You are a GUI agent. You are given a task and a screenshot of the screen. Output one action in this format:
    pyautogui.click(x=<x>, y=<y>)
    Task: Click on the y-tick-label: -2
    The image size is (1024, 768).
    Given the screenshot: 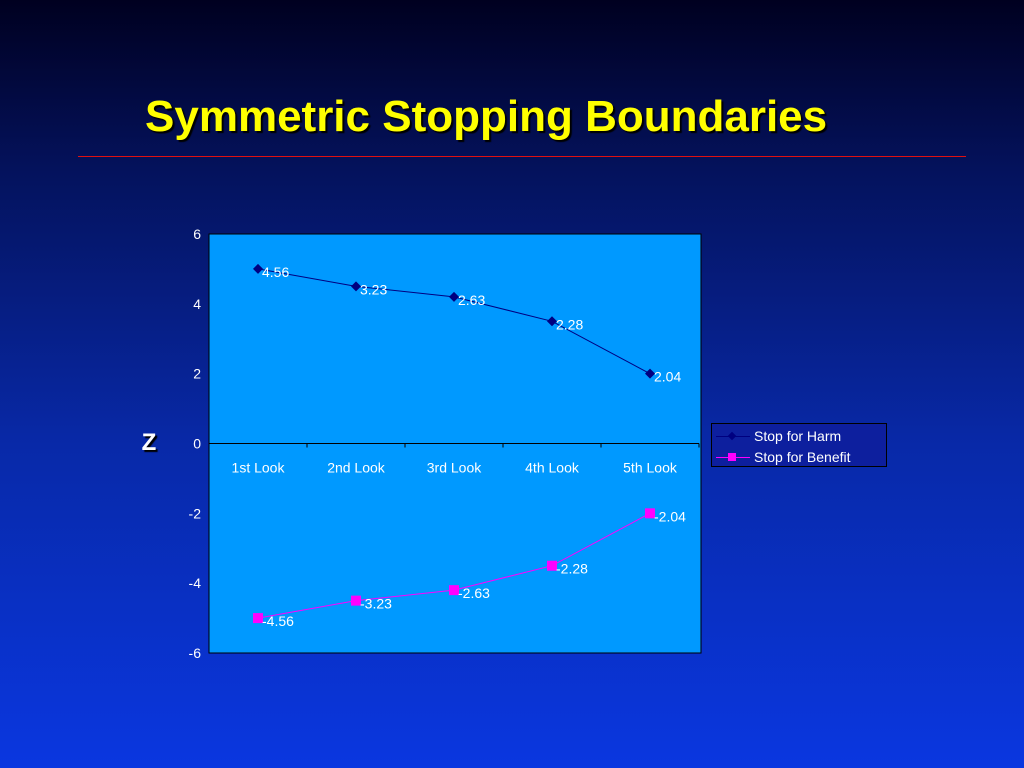 What is the action you would take?
    pyautogui.click(x=195, y=513)
    